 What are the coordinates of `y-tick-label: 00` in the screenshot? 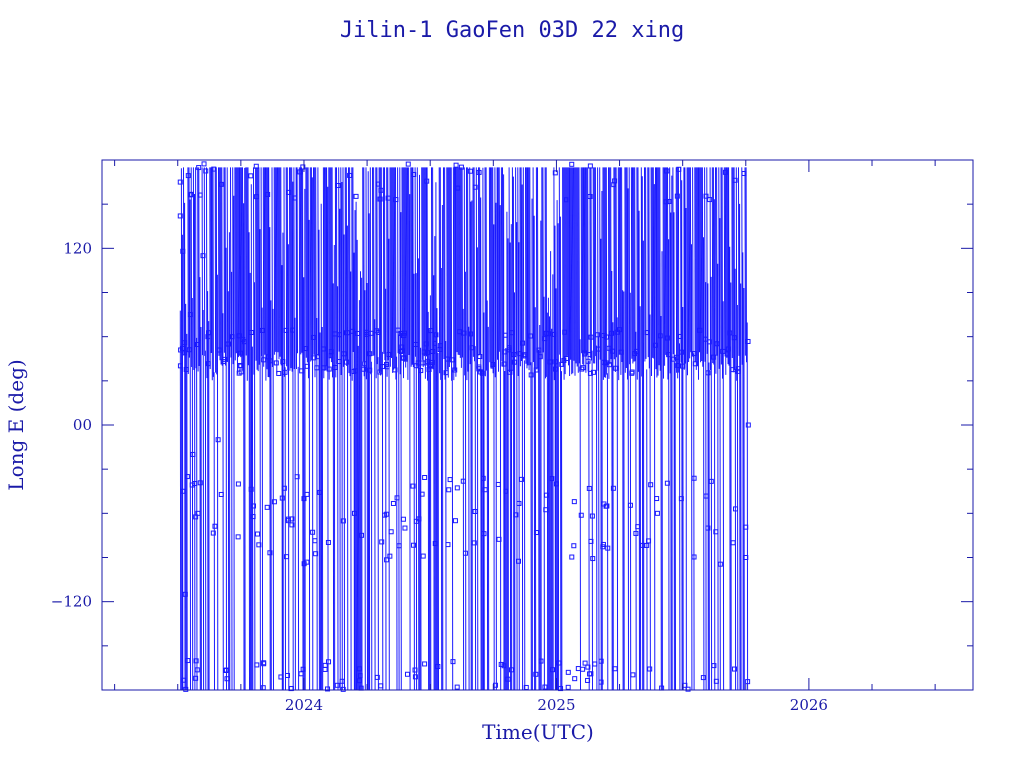 It's located at (82, 425).